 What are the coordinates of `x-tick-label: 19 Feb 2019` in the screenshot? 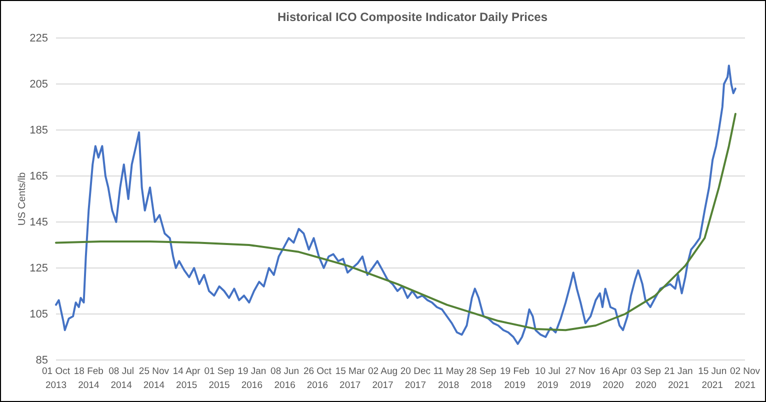 It's located at (515, 378).